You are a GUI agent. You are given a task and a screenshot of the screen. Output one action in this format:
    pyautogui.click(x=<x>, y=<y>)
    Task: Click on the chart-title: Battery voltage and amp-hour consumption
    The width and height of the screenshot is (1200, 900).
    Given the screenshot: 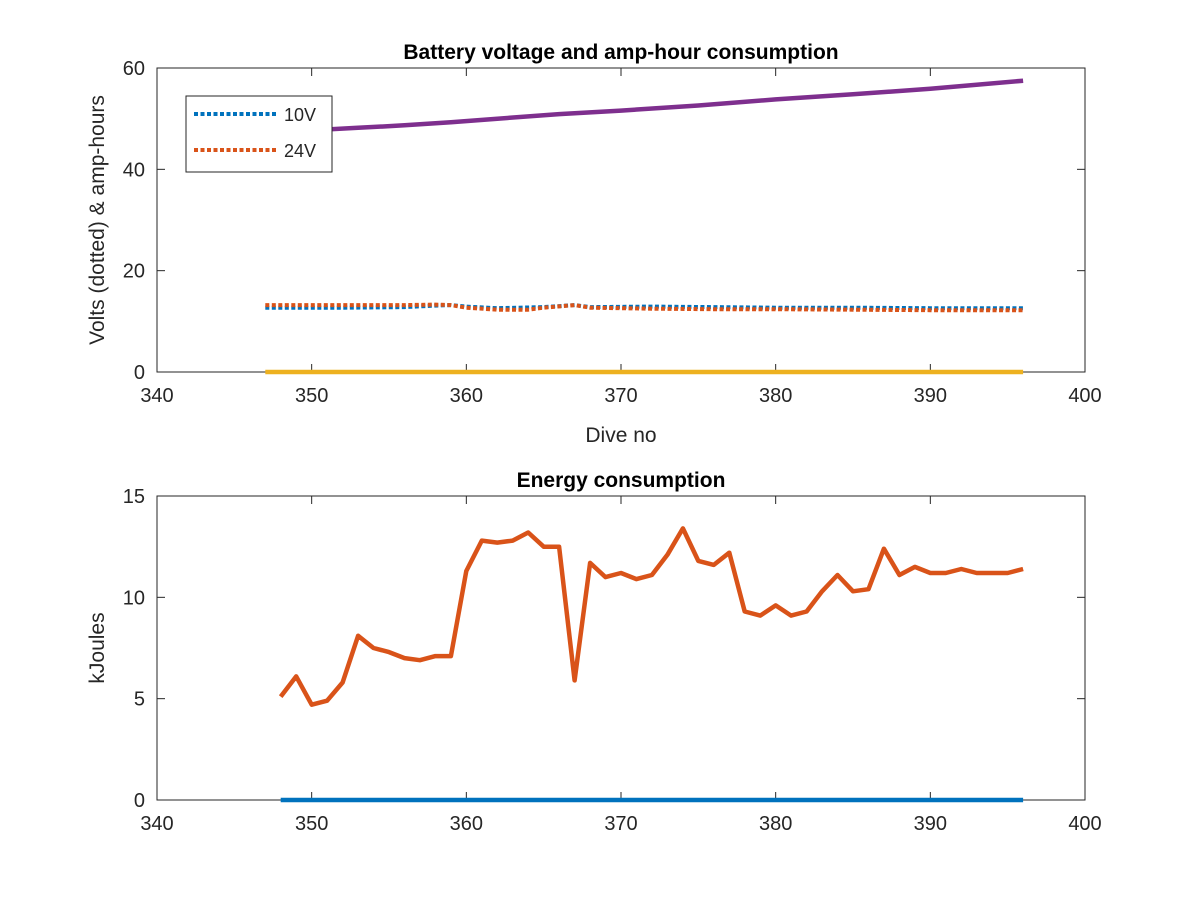 What is the action you would take?
    pyautogui.click(x=620, y=52)
    